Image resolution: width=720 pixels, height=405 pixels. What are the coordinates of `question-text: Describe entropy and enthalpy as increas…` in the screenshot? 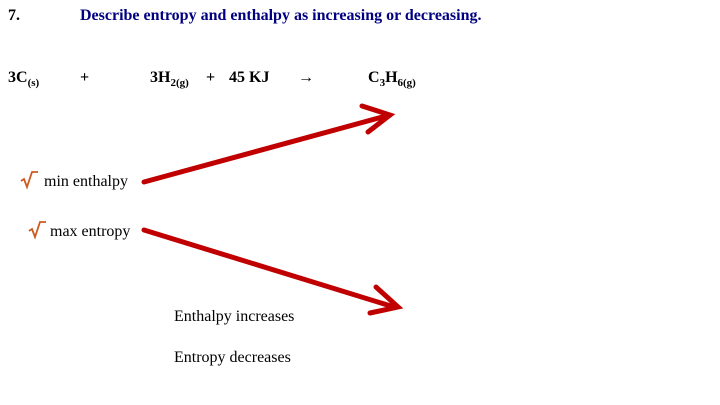 It's located at (281, 15).